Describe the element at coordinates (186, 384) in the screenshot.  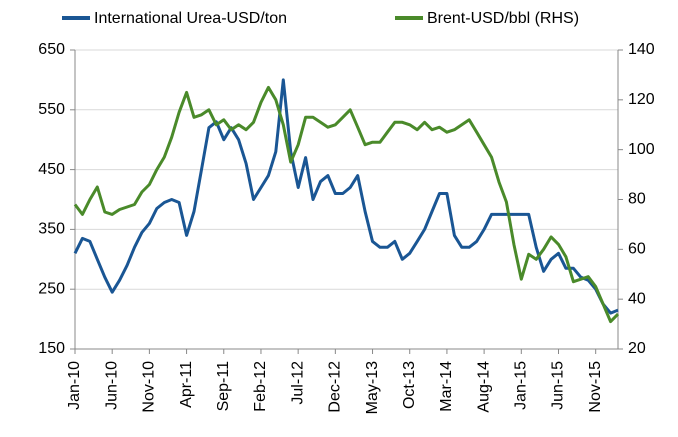
I see `x-tick-label: Apr-11` at that location.